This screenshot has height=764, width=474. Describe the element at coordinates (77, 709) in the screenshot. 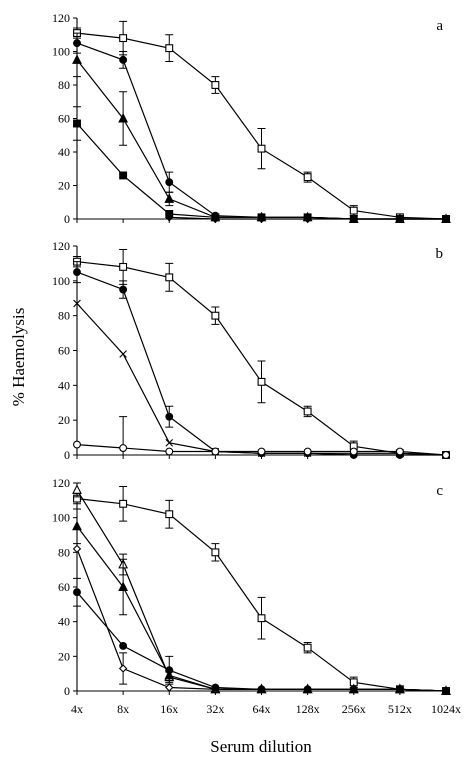

I see `x-tick-label: 4x` at that location.